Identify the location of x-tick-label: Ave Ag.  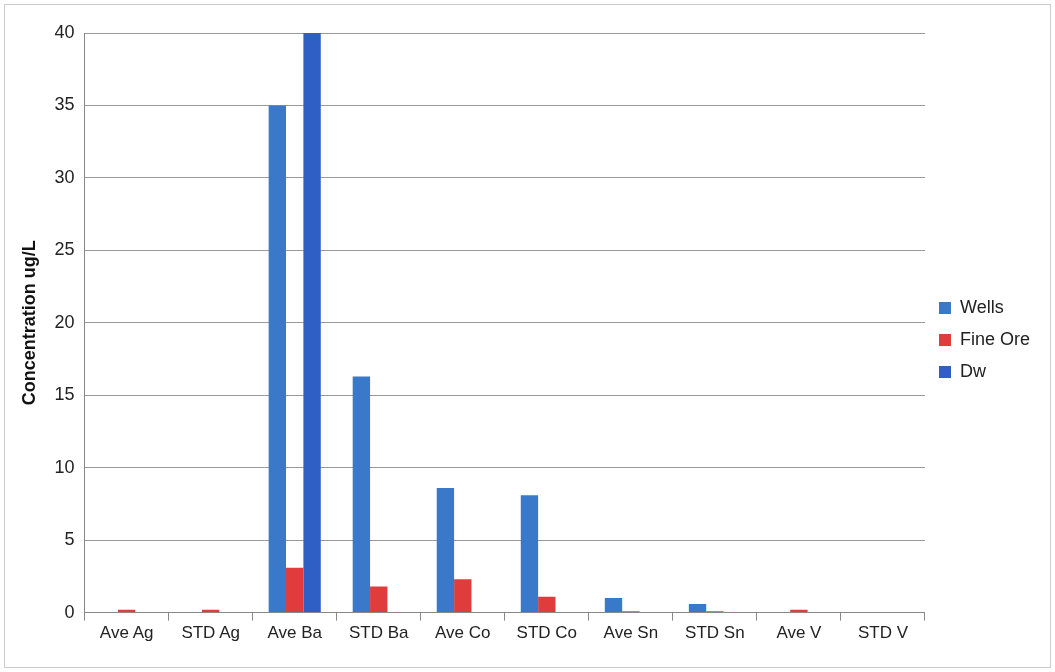
(126, 633).